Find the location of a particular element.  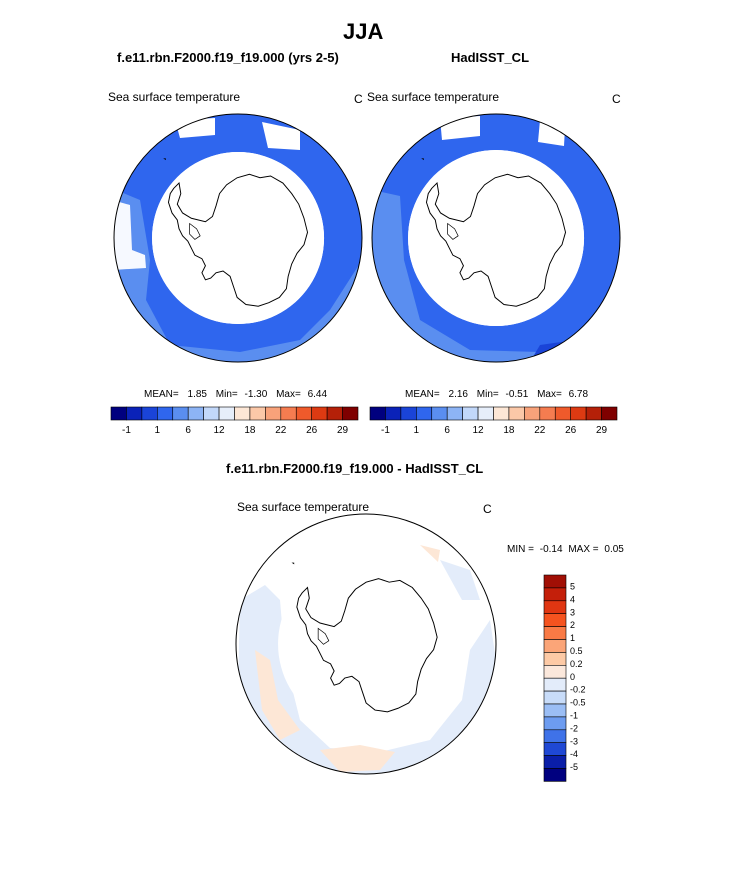

diff-colorbar-label: -0.2 is located at coordinates (578, 690).